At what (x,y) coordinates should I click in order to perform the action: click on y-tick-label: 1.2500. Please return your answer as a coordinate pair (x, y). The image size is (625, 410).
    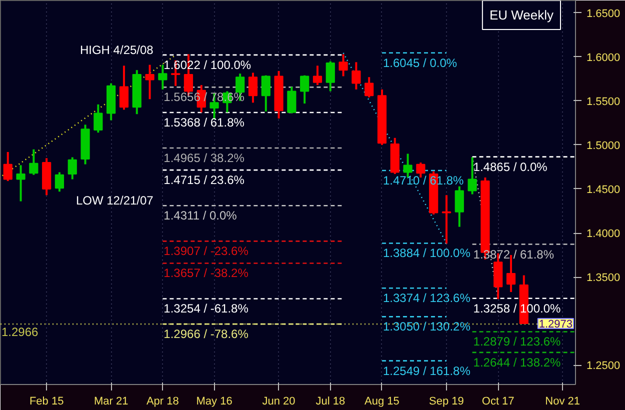
    Looking at the image, I should click on (603, 366).